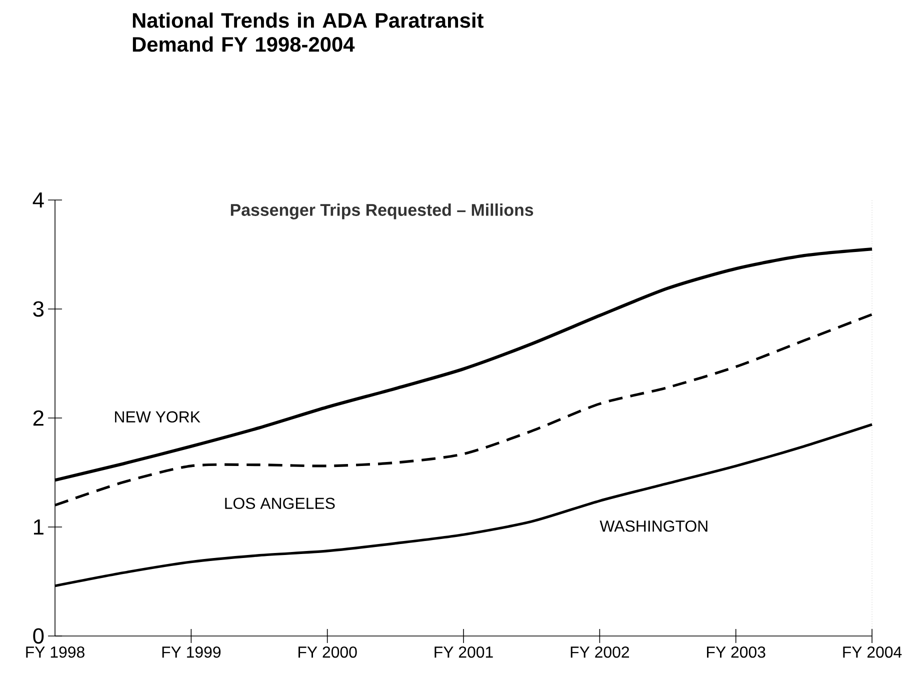 This screenshot has width=920, height=681. I want to click on x-tick-label: FY 2004, so click(872, 652).